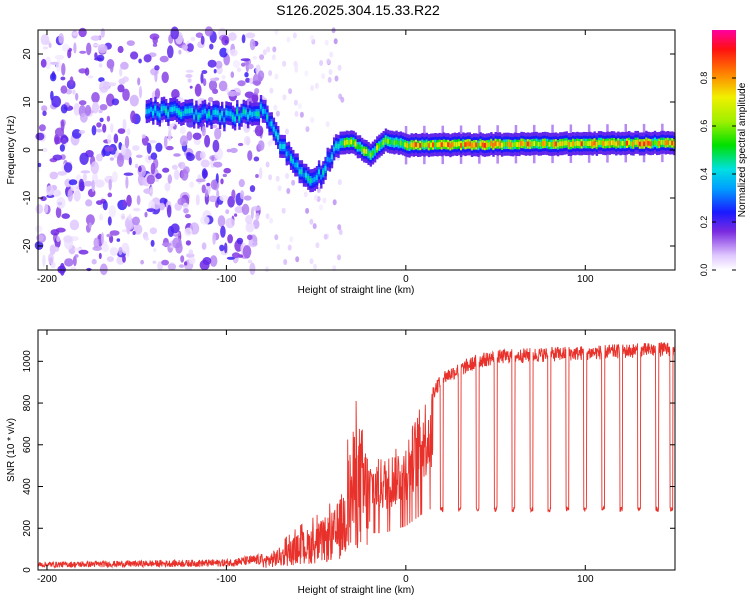 This screenshot has height=600, width=750. What do you see at coordinates (704, 174) in the screenshot?
I see `colorbar-tick-label: 0.4` at bounding box center [704, 174].